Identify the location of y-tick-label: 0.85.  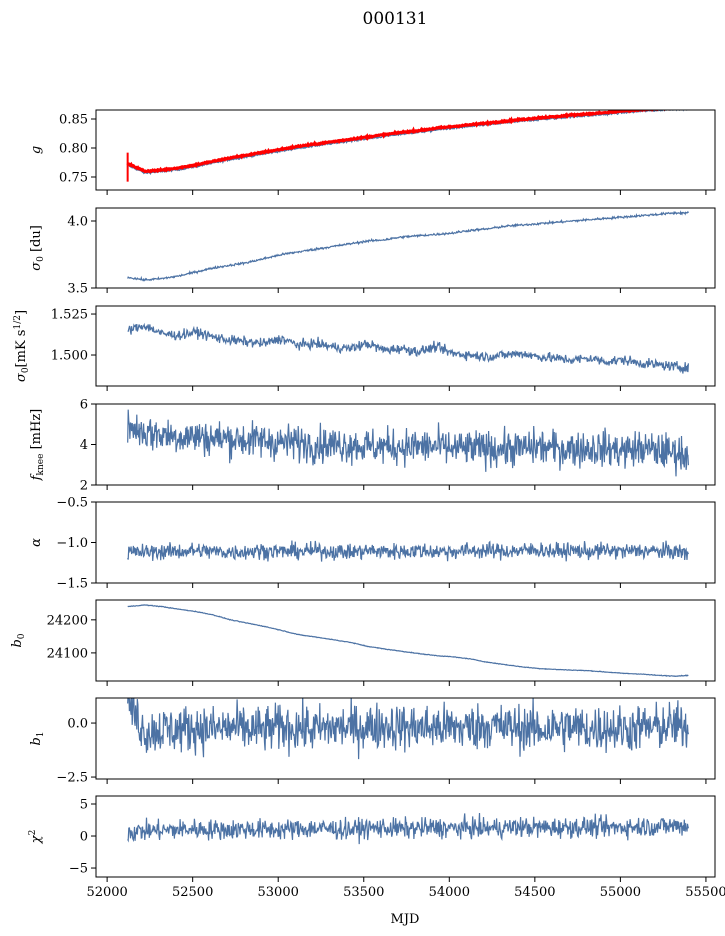
(73, 119).